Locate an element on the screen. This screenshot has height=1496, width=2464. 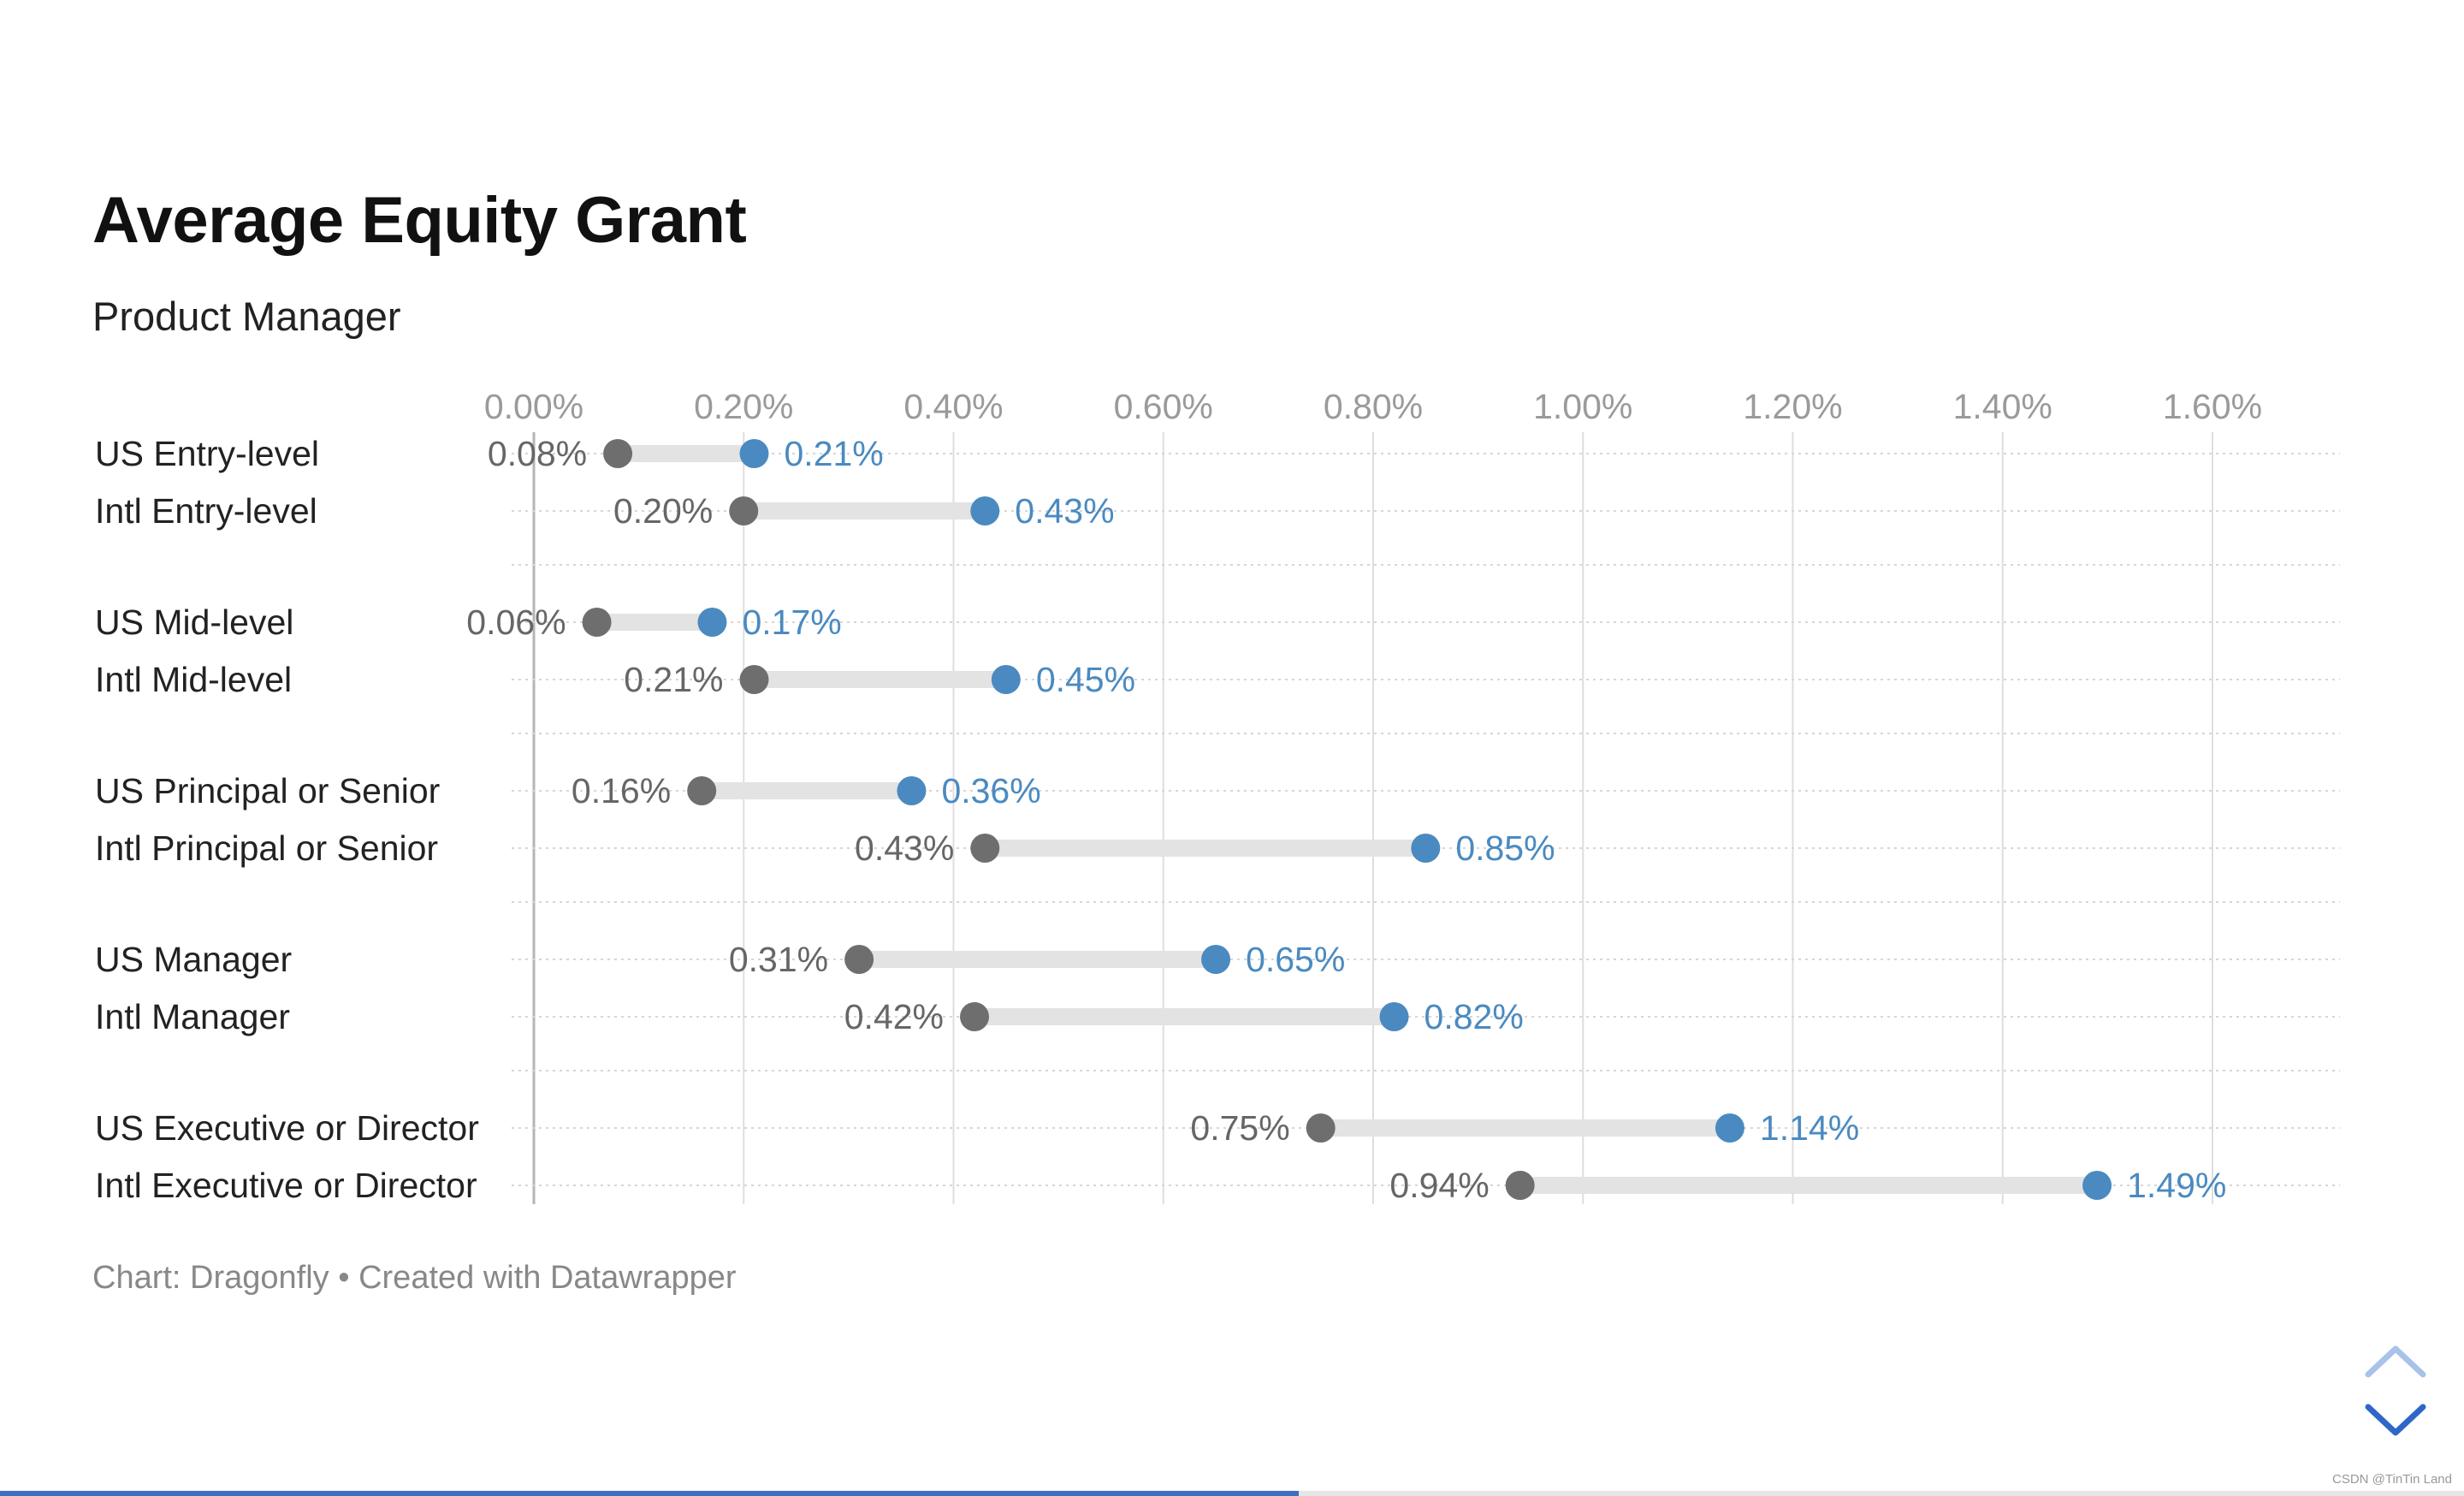
x-tick-label: 0.20% is located at coordinates (743, 407).